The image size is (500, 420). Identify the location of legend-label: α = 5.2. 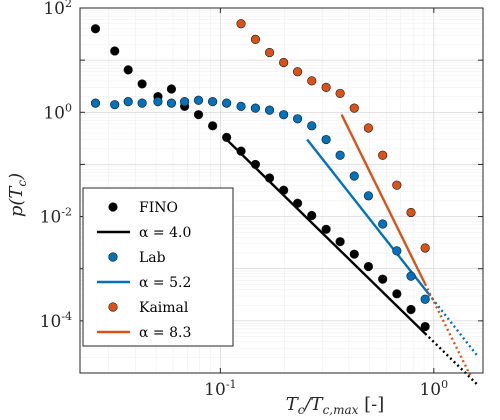
(165, 283).